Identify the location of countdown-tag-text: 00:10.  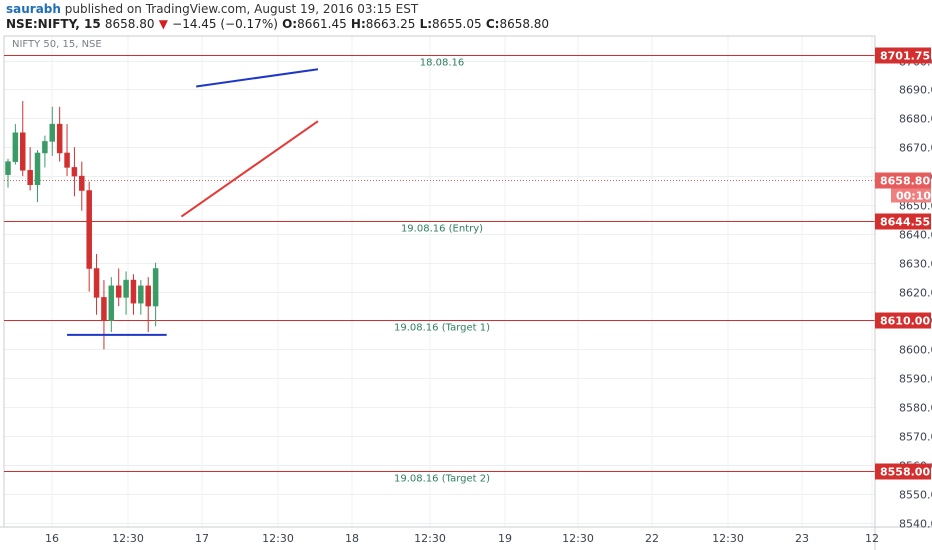
(913, 196).